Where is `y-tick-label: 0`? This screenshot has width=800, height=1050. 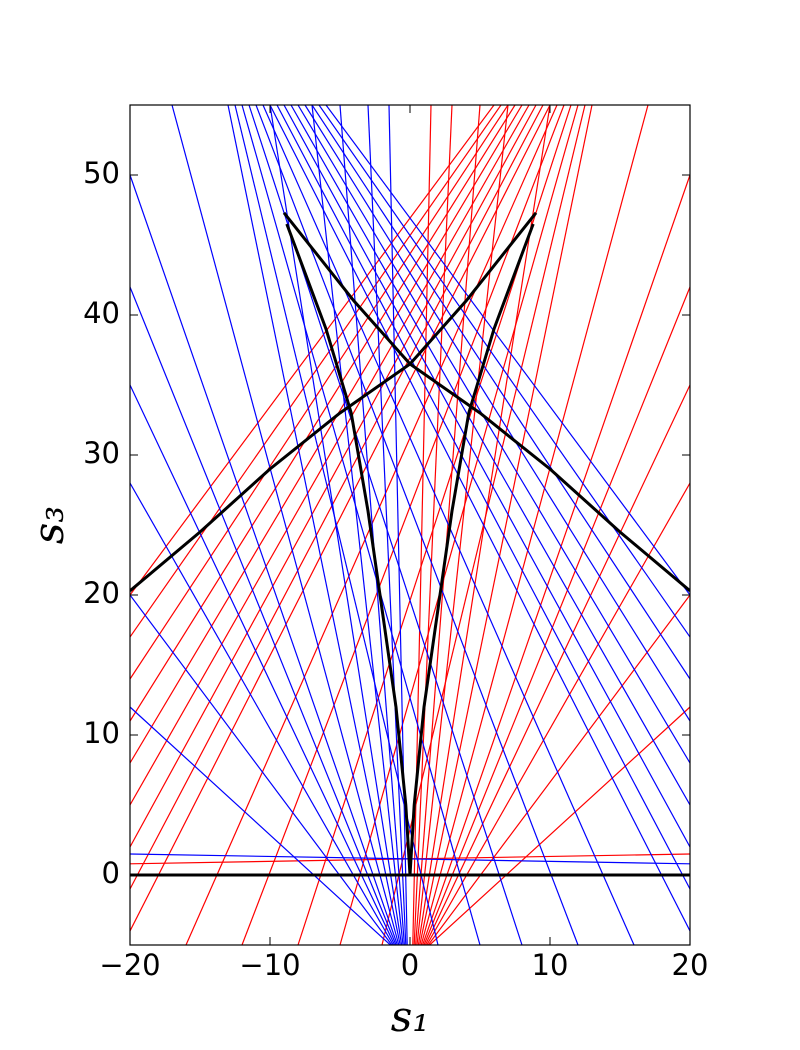
y-tick-label: 0 is located at coordinates (111, 873).